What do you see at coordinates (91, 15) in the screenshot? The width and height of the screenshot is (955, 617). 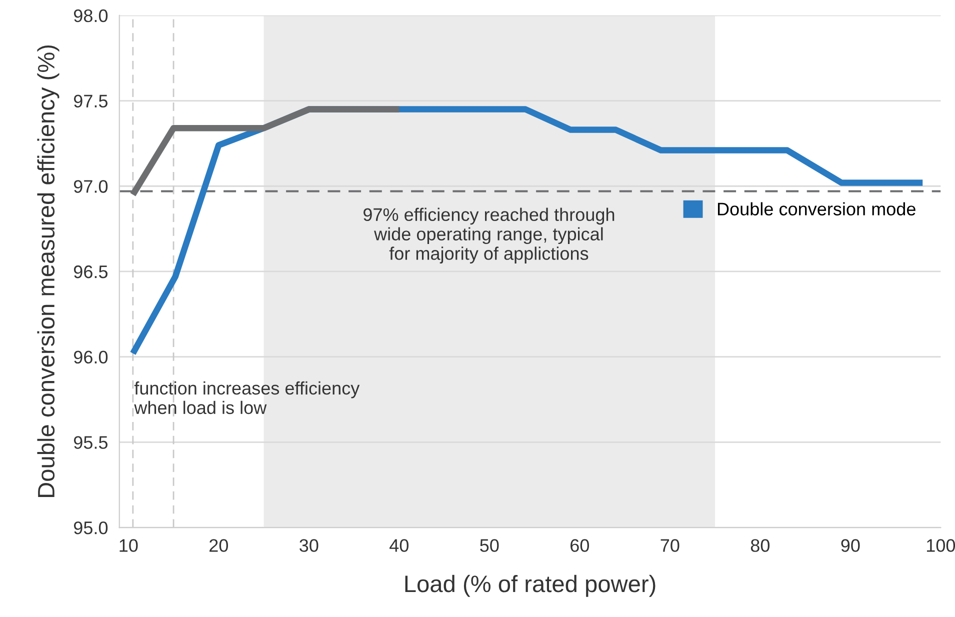 I see `y-tick-label: 98.0` at bounding box center [91, 15].